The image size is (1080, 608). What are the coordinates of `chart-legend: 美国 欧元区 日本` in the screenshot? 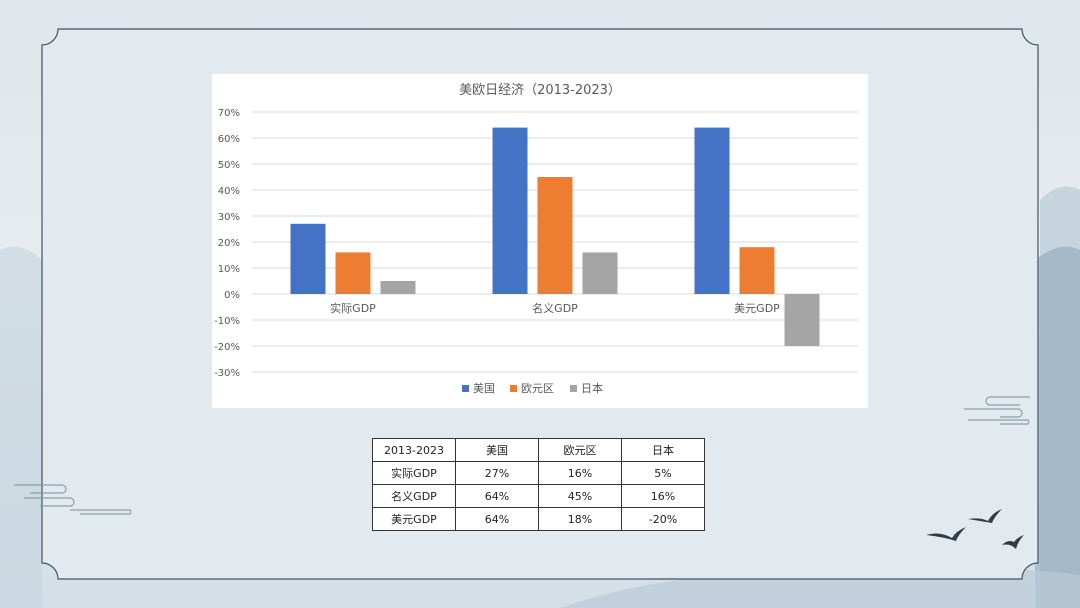 It's located at (532, 388).